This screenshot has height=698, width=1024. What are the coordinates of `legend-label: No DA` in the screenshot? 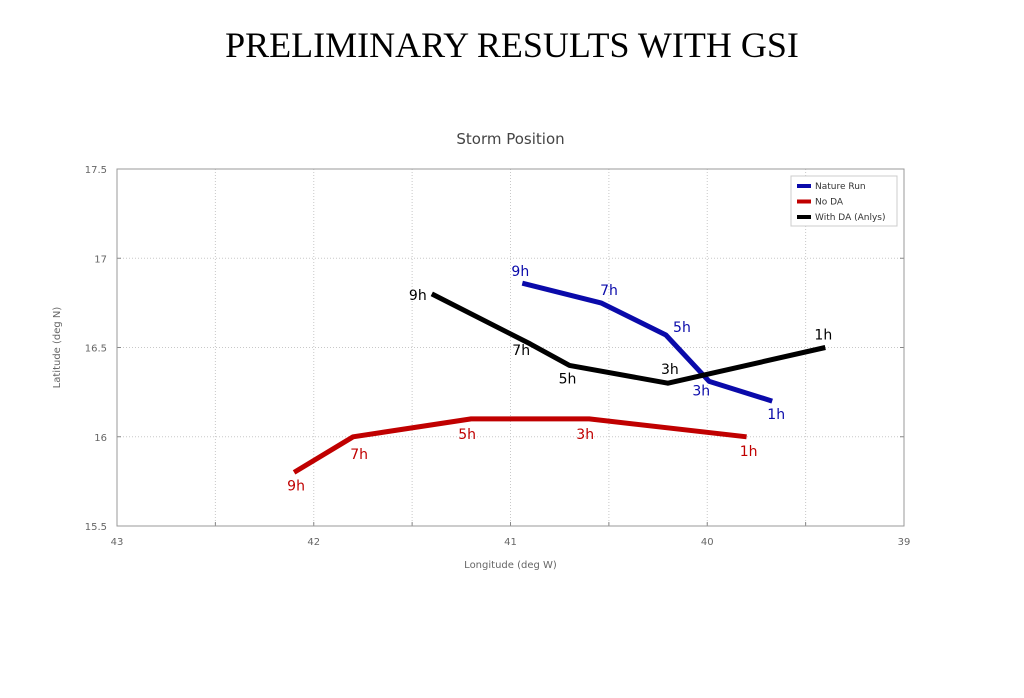 It's located at (829, 203).